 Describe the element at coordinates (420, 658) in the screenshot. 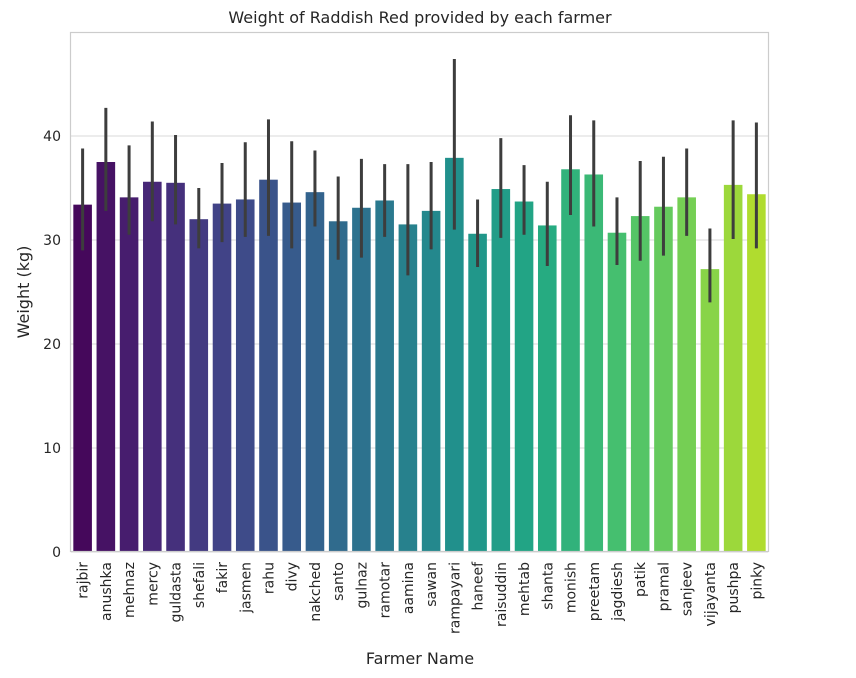

I see `x-axis-label: Farmer Name` at that location.